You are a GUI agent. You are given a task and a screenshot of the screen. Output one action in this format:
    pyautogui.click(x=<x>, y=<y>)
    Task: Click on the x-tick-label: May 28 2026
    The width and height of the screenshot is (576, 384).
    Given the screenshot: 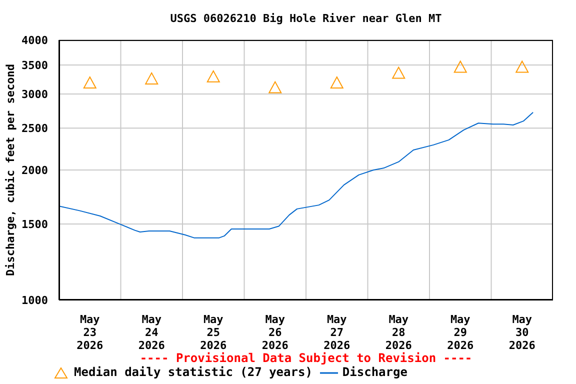 What is the action you would take?
    pyautogui.click(x=398, y=332)
    